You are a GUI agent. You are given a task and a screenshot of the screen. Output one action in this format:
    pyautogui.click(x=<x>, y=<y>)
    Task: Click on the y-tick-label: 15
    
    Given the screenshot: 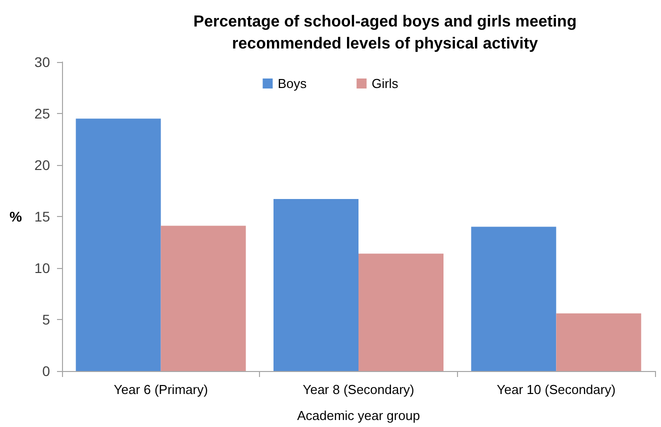 What is the action you would take?
    pyautogui.click(x=42, y=216)
    